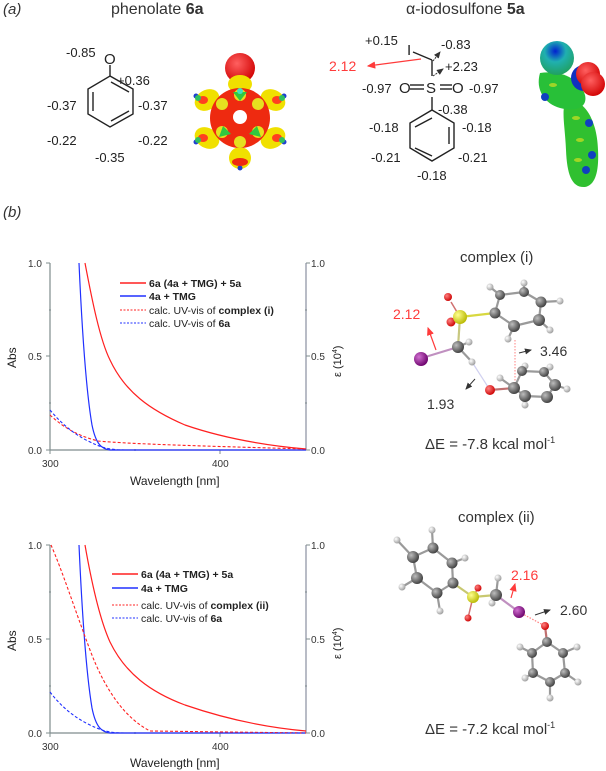 The width and height of the screenshot is (606, 771). Describe the element at coordinates (473, 157) in the screenshot. I see `charge-meta-right-5a: -0.21` at that location.